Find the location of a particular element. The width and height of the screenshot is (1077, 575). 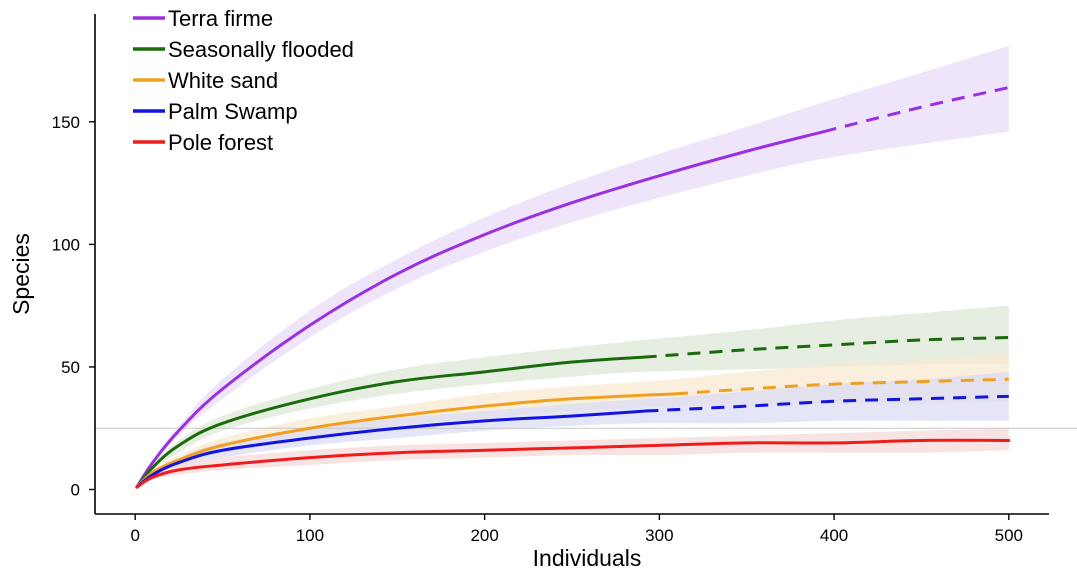

x-axis-ticks: 0 100 200 300 400 500 is located at coordinates (576, 529).